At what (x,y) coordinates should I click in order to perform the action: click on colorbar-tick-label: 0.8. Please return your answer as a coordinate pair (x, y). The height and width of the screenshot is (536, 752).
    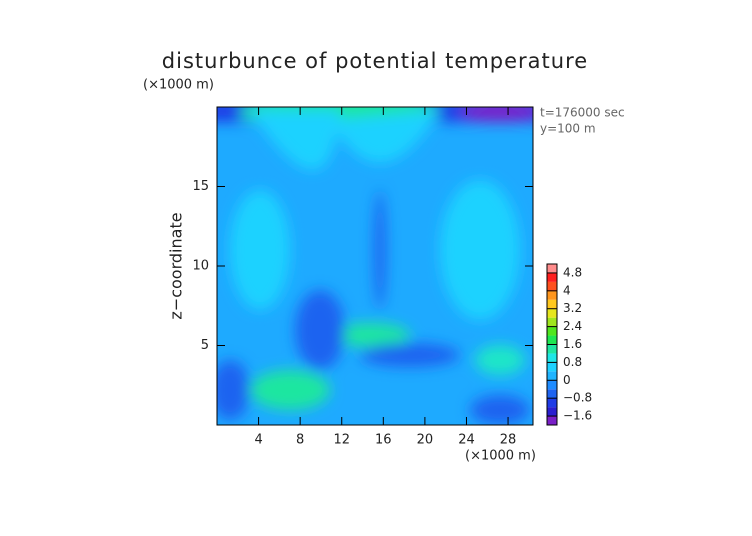
    Looking at the image, I should click on (572, 362).